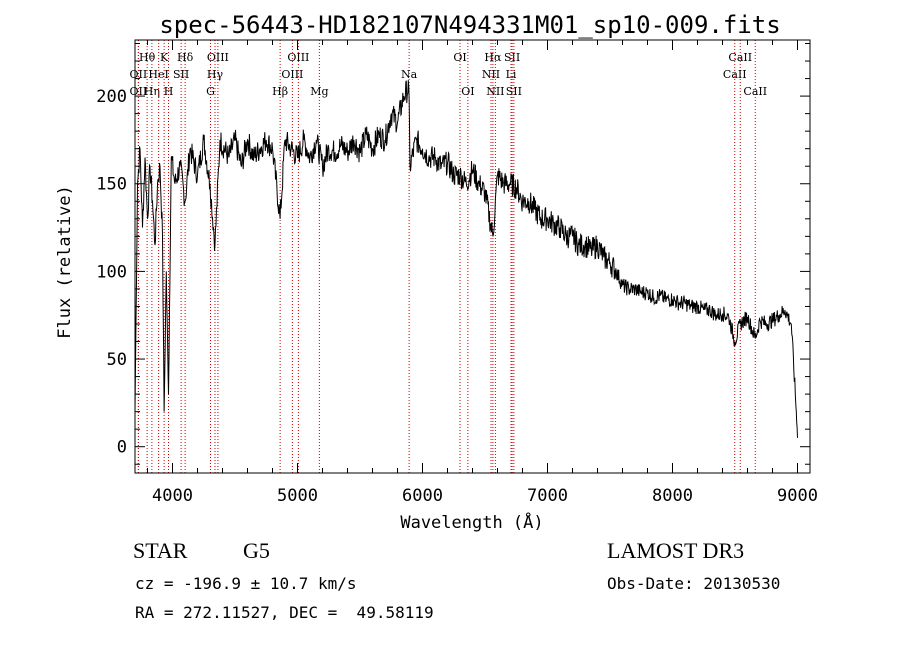 This screenshot has width=900, height=649. Describe the element at coordinates (164, 57) in the screenshot. I see `line-marker-label: K` at that location.